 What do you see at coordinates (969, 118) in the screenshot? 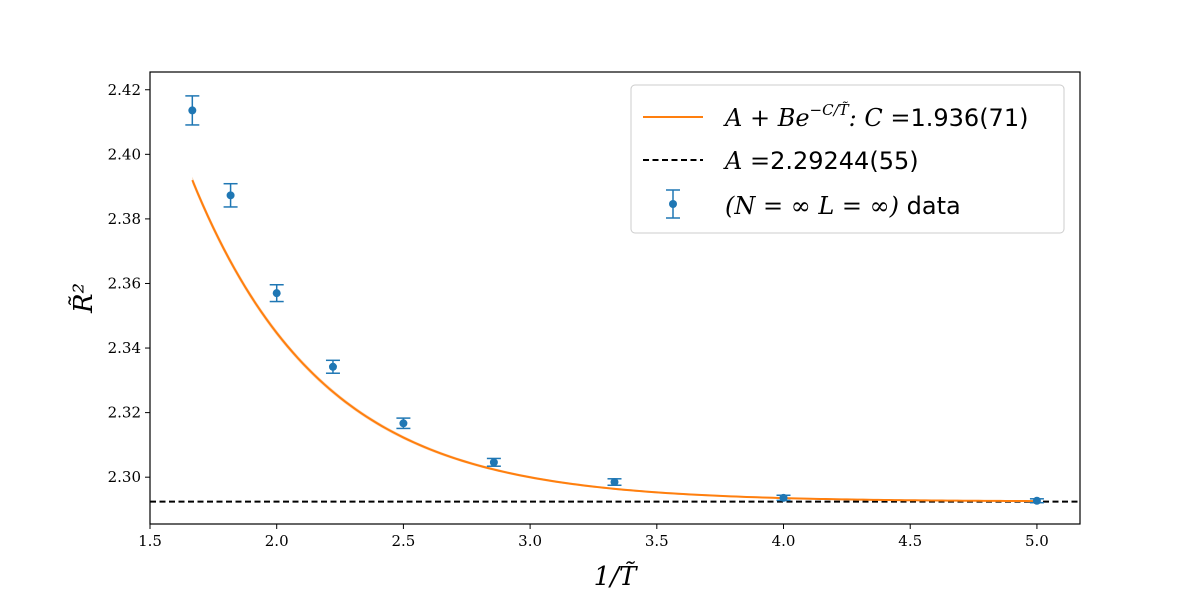
I see `legend-fit-value: 1.936(71)` at bounding box center [969, 118].